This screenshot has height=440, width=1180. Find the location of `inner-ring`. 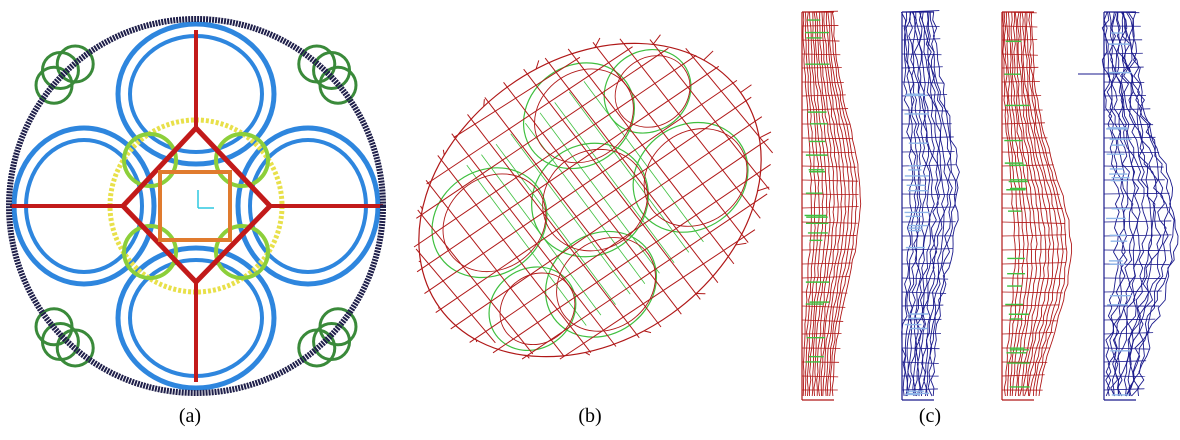

inner-ring is located at coordinates (196, 206).